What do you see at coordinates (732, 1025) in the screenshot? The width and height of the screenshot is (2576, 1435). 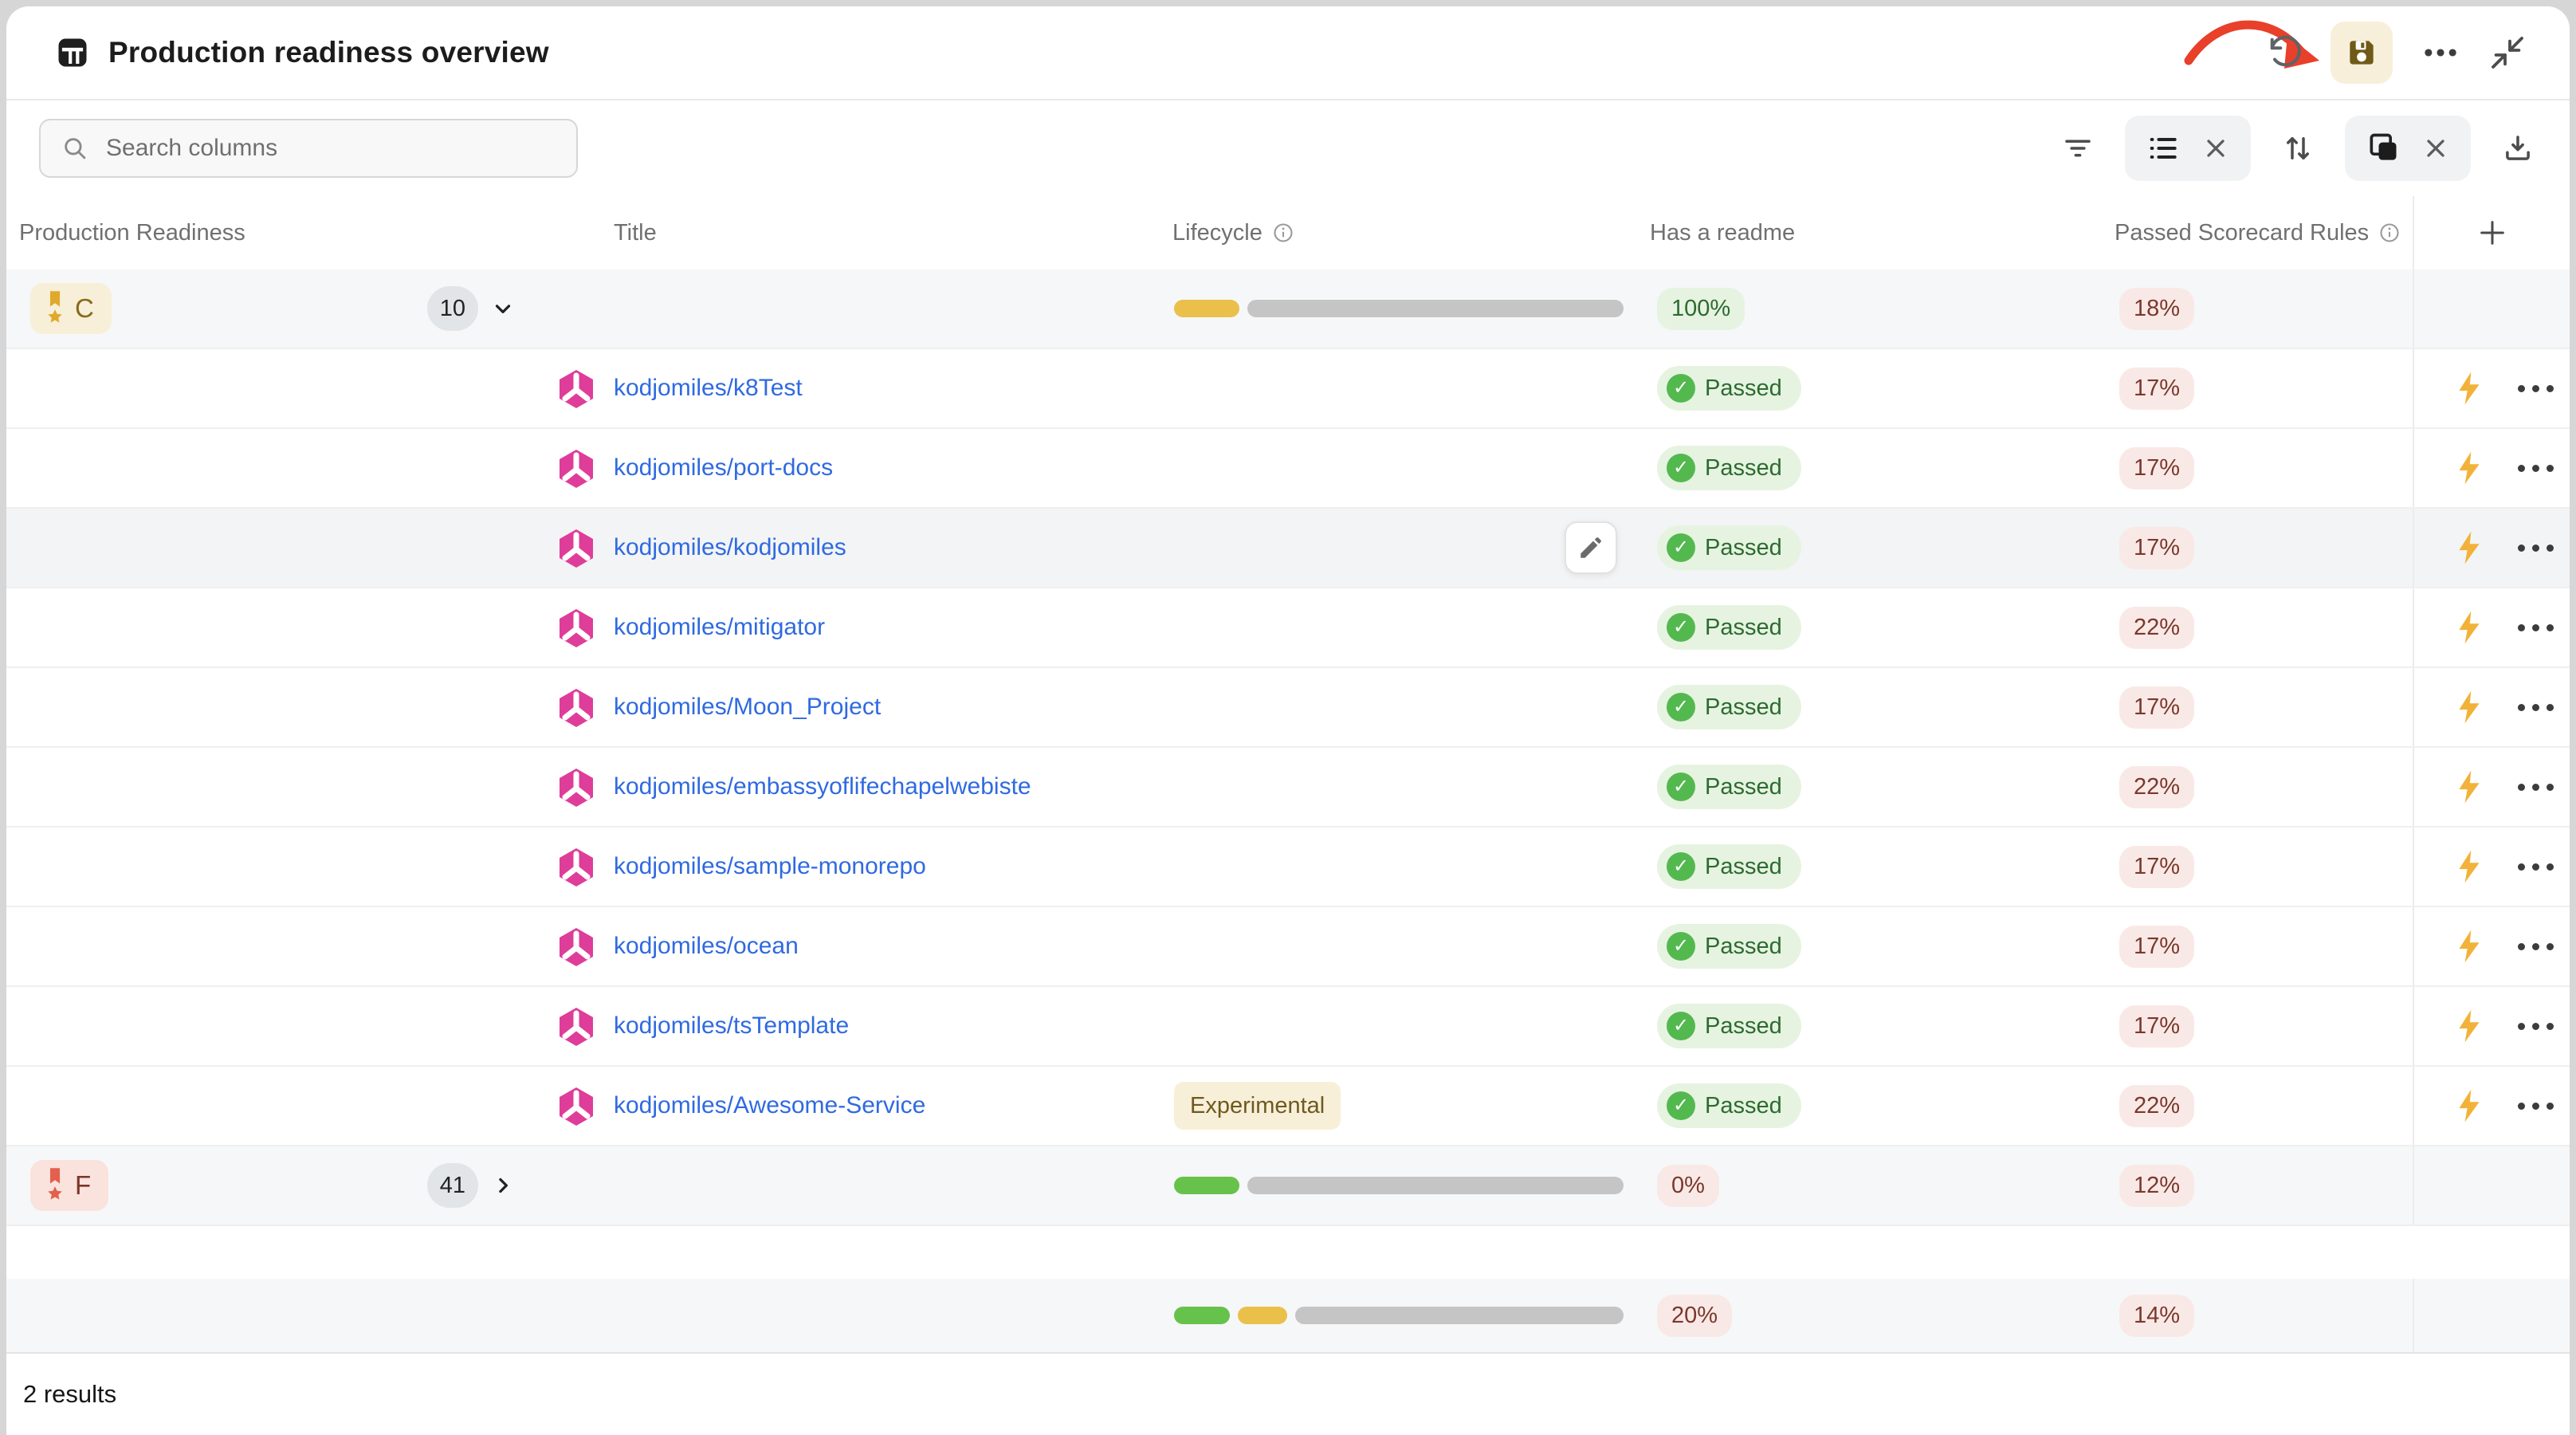 I see `entity-link: kodjomiles/tsTemplate` at bounding box center [732, 1025].